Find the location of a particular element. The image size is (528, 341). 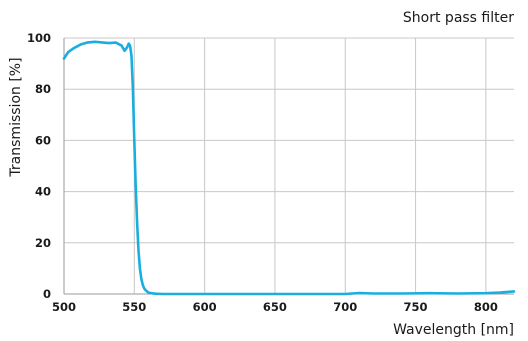

y-tick-label: 80 is located at coordinates (43, 89).